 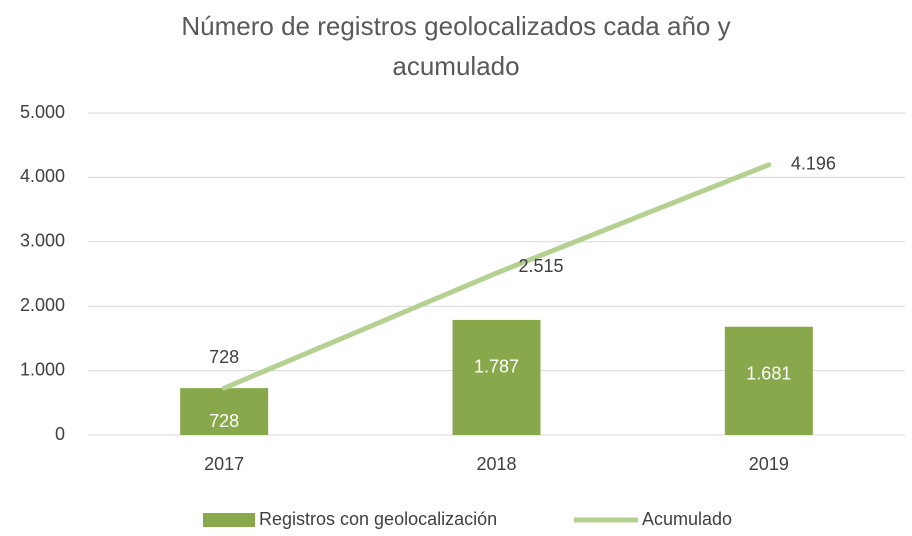 I want to click on line-value-label: 728, so click(x=224, y=357).